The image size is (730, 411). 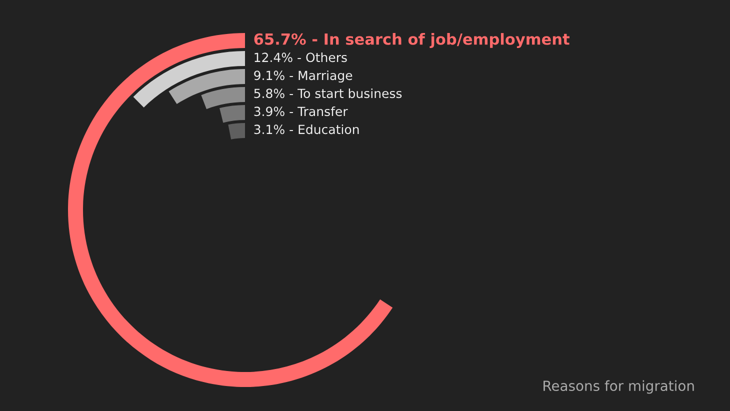 I want to click on text: Reasons for migration, so click(x=619, y=387).